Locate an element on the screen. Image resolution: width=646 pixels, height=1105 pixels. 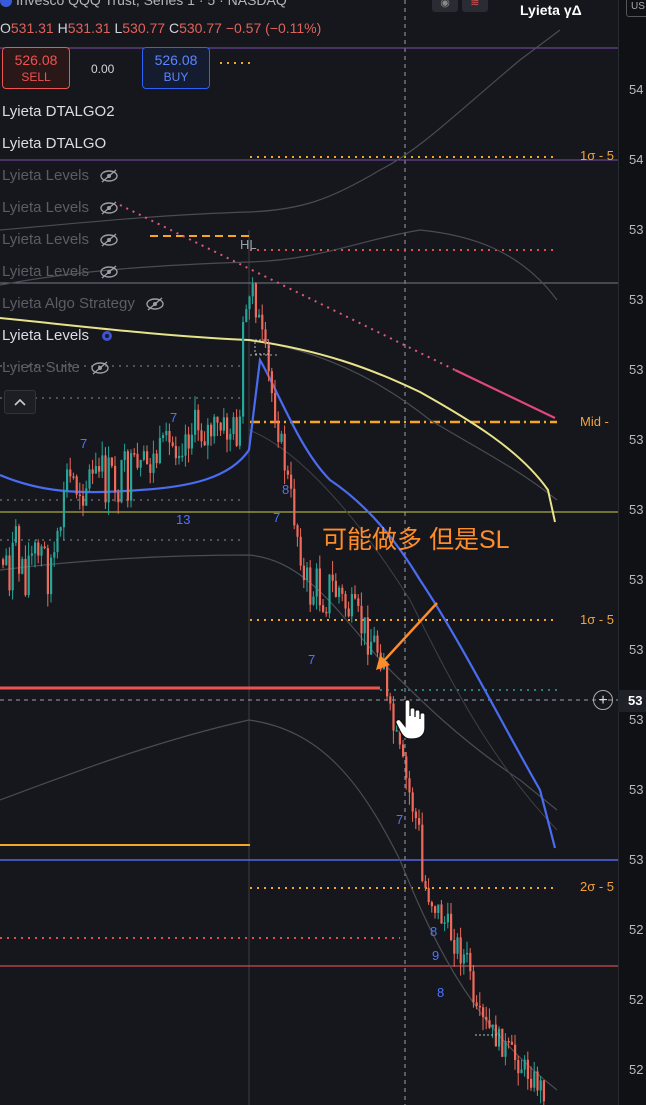
eye-toggle-button: ◉ is located at coordinates (445, 6).